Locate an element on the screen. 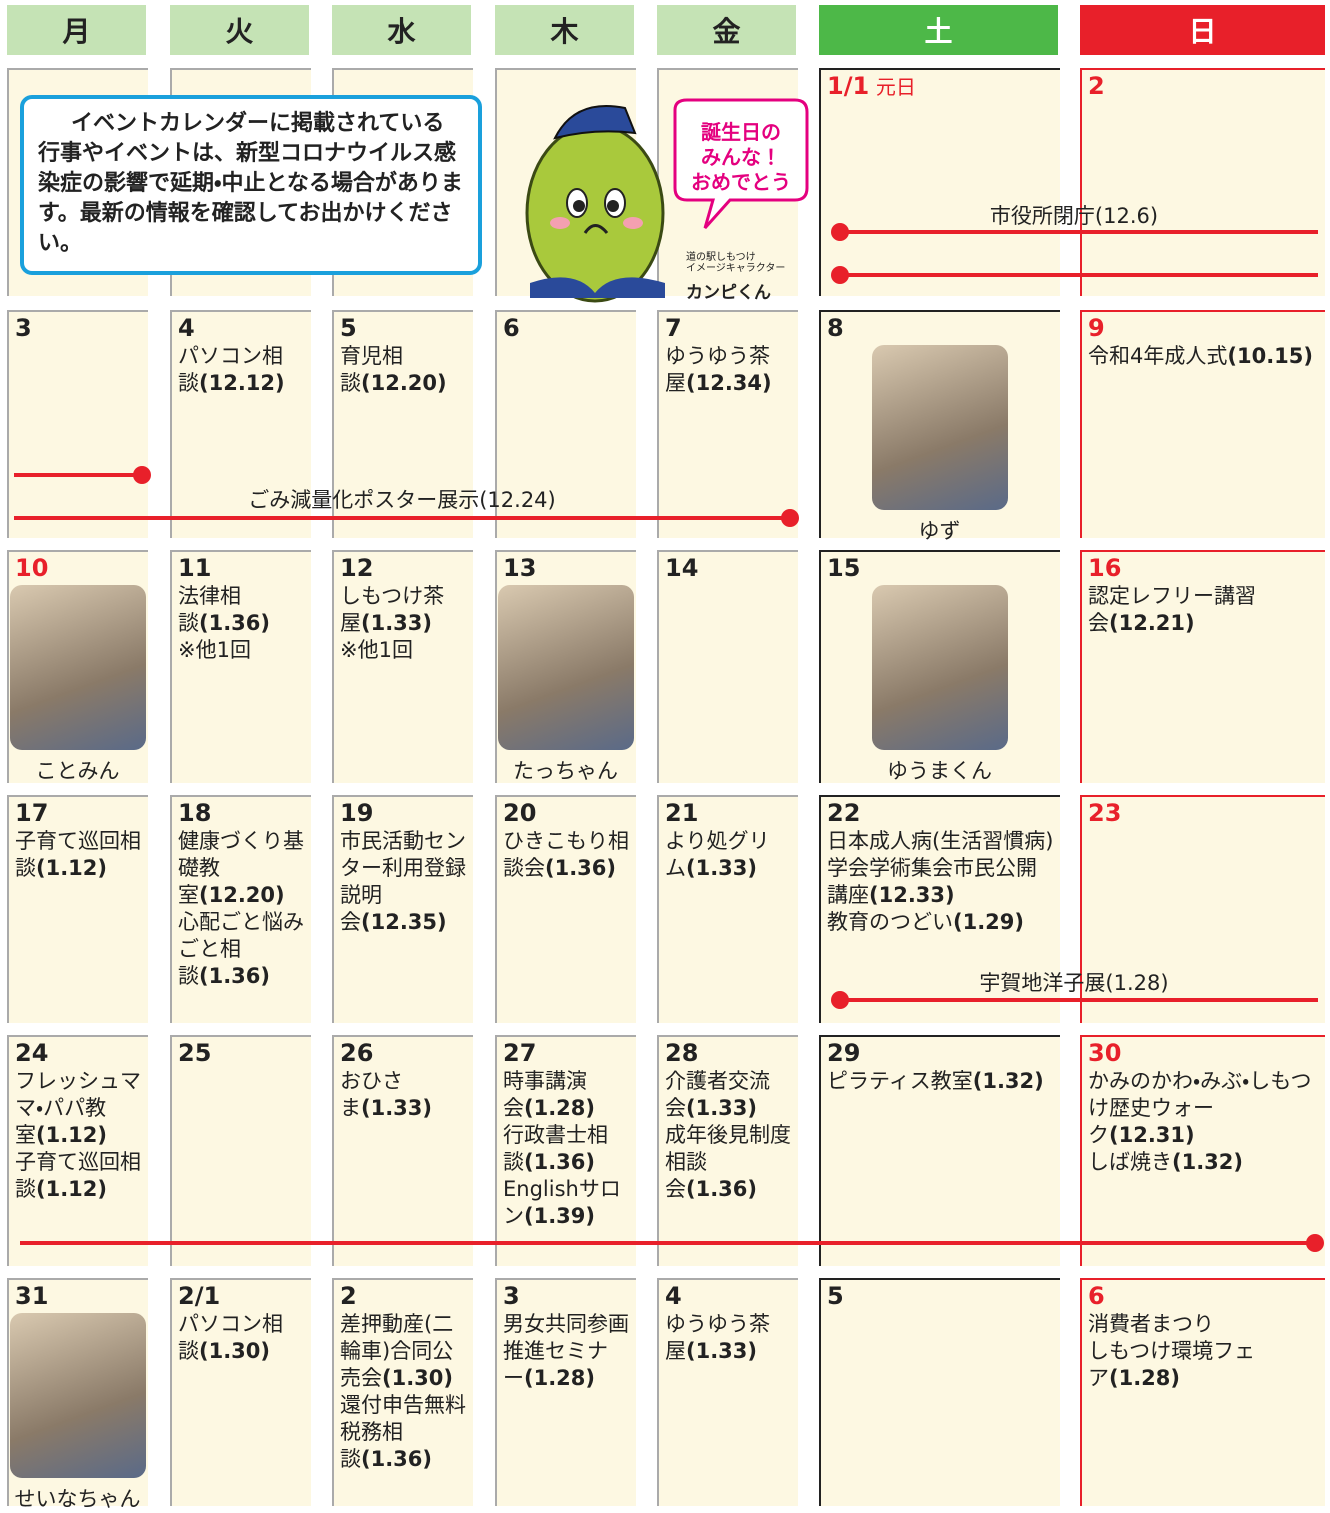  day-number: 7 is located at coordinates (673, 328).